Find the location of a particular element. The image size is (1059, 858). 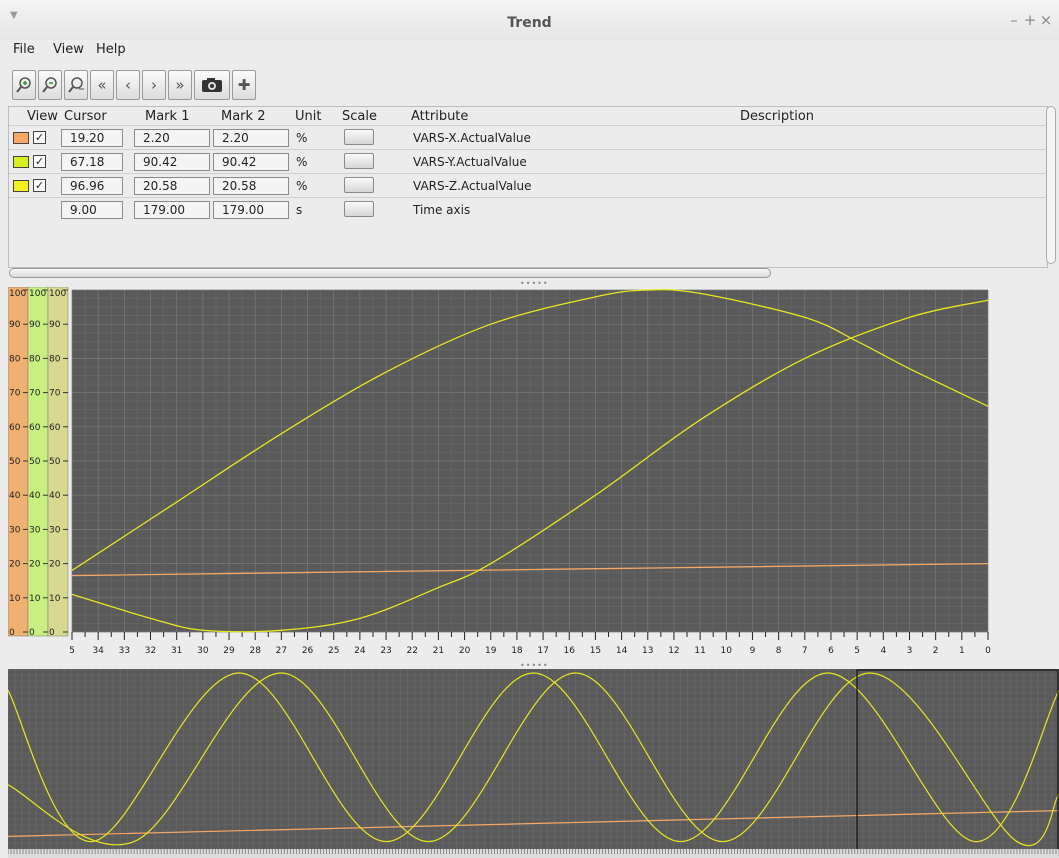

x-tick-label: 21 is located at coordinates (438, 651).